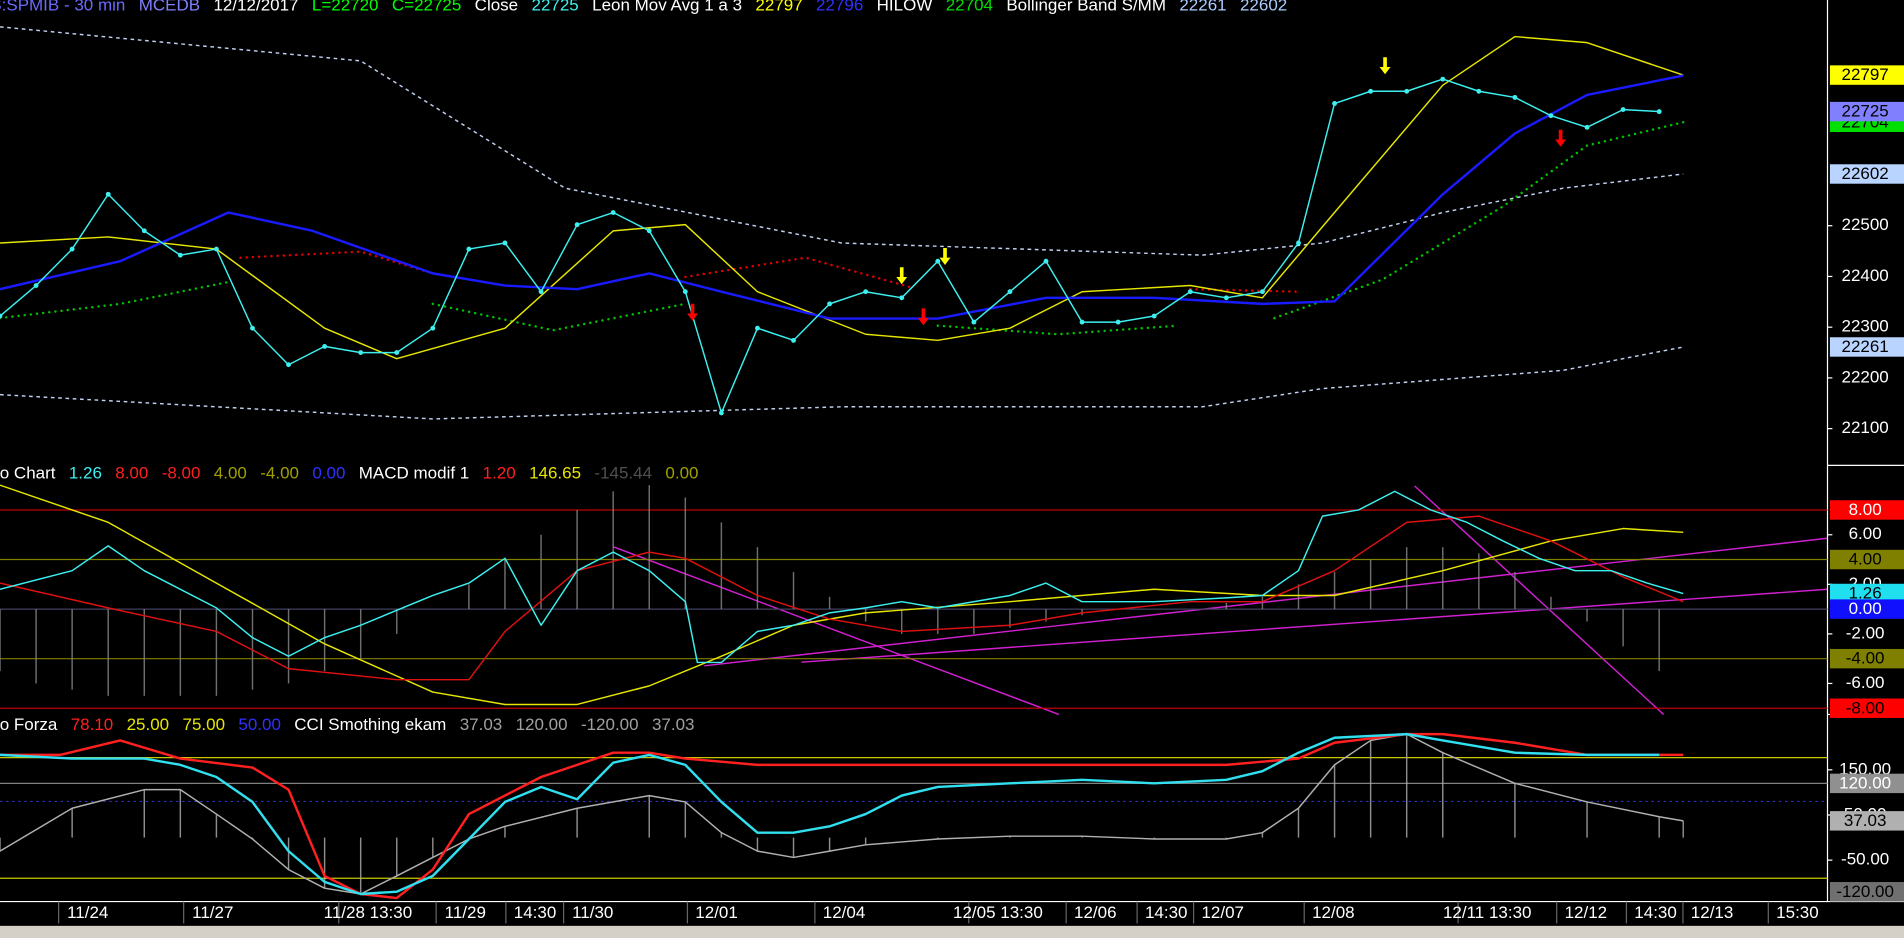 The width and height of the screenshot is (1904, 938). Describe the element at coordinates (279, 472) in the screenshot. I see `legend-entry: -4.00` at that location.